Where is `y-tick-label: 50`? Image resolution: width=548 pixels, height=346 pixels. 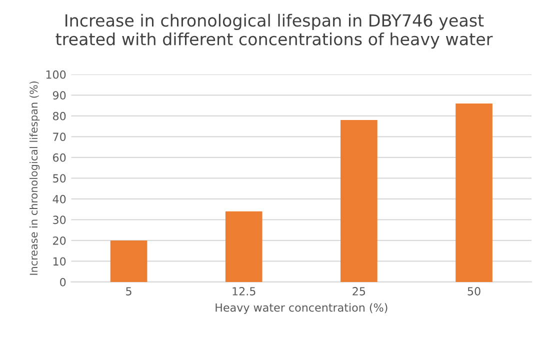
y-tick-label: 50 is located at coordinates (59, 178).